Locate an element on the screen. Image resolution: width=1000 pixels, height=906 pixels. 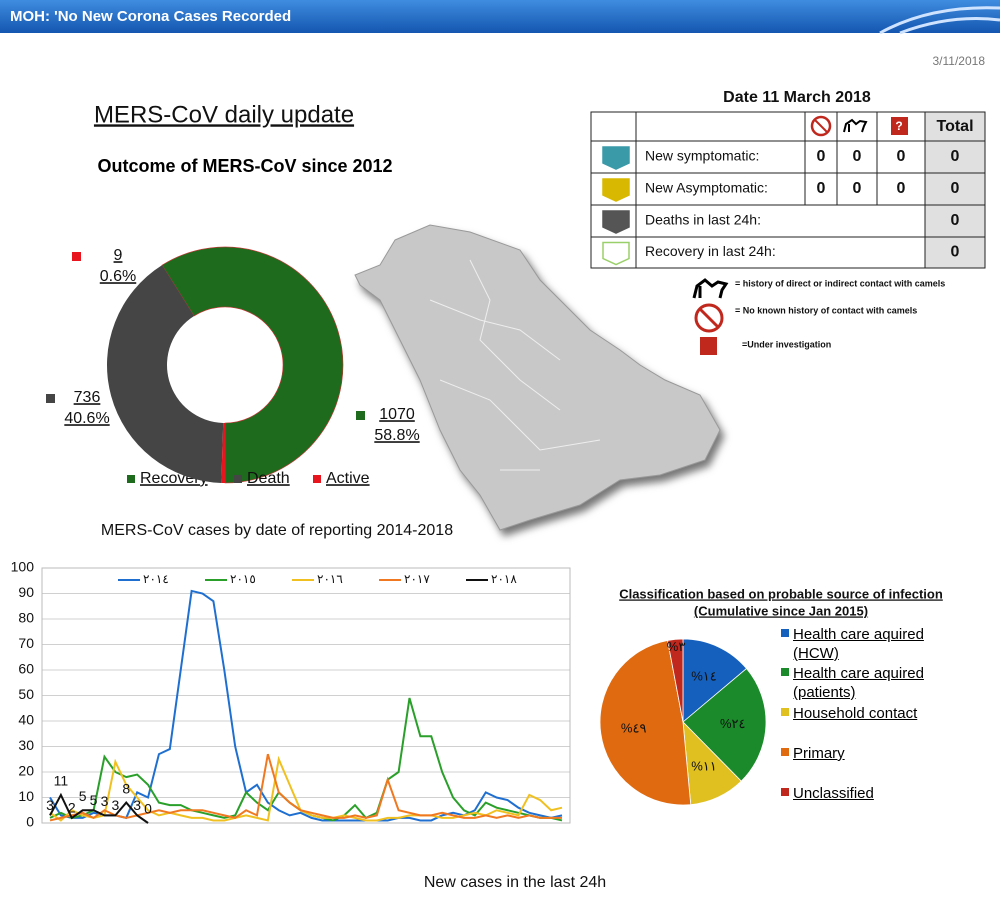
note-camel-icon is located at coordinates (710, 288).